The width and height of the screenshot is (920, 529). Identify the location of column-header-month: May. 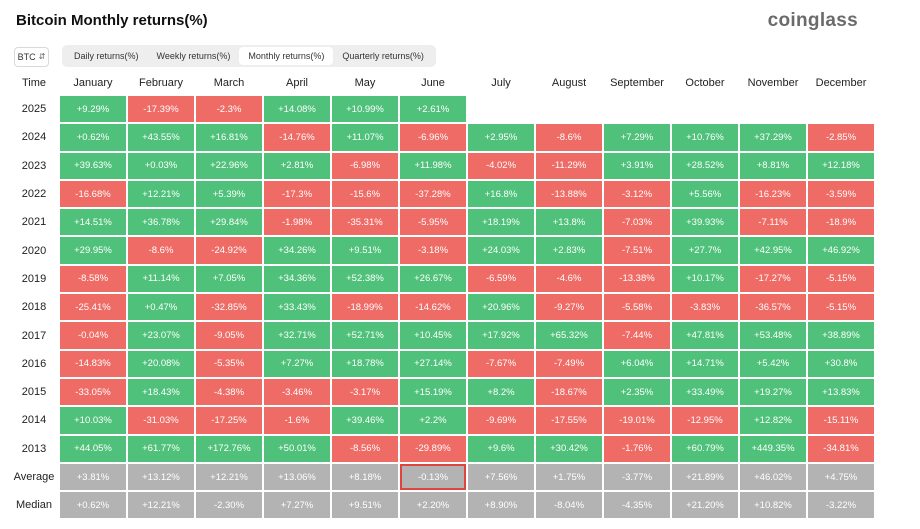
(365, 83).